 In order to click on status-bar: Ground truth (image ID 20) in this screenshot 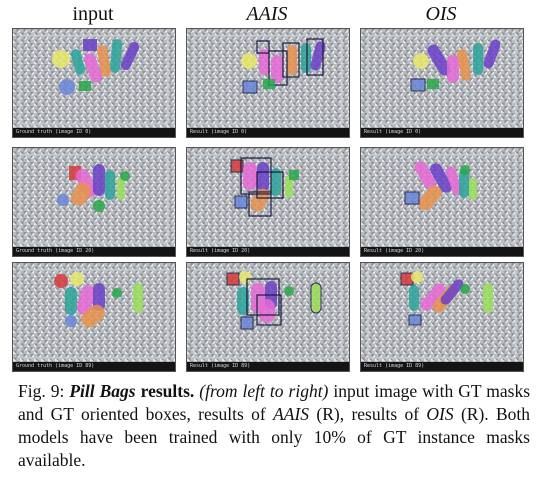, I will do `click(94, 251)`.